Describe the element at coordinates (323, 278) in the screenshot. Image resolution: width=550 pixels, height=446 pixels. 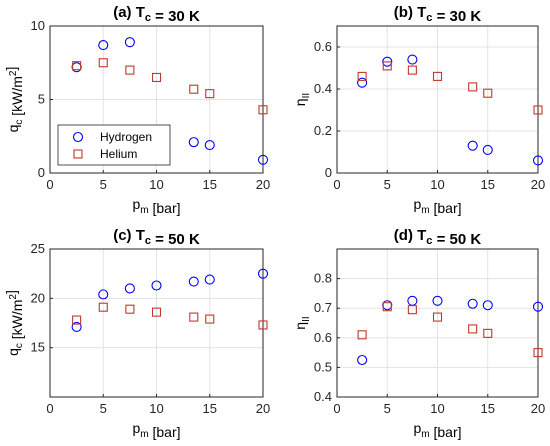
I see `y-tick-label: 0.8` at that location.